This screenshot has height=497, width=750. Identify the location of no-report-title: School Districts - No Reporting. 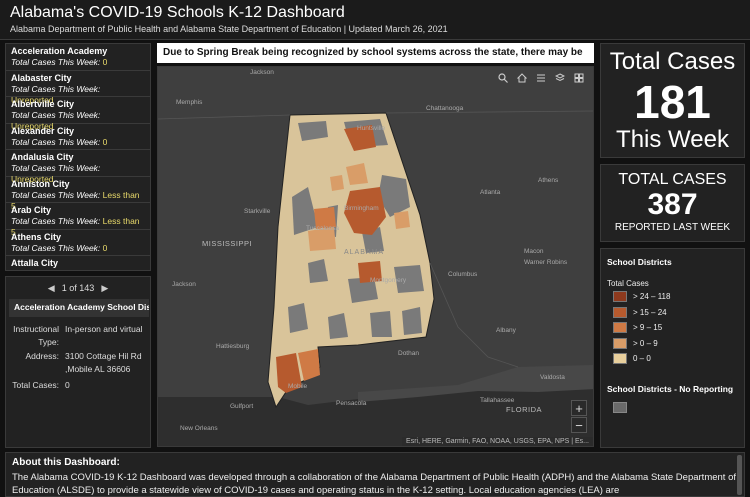
(670, 388).